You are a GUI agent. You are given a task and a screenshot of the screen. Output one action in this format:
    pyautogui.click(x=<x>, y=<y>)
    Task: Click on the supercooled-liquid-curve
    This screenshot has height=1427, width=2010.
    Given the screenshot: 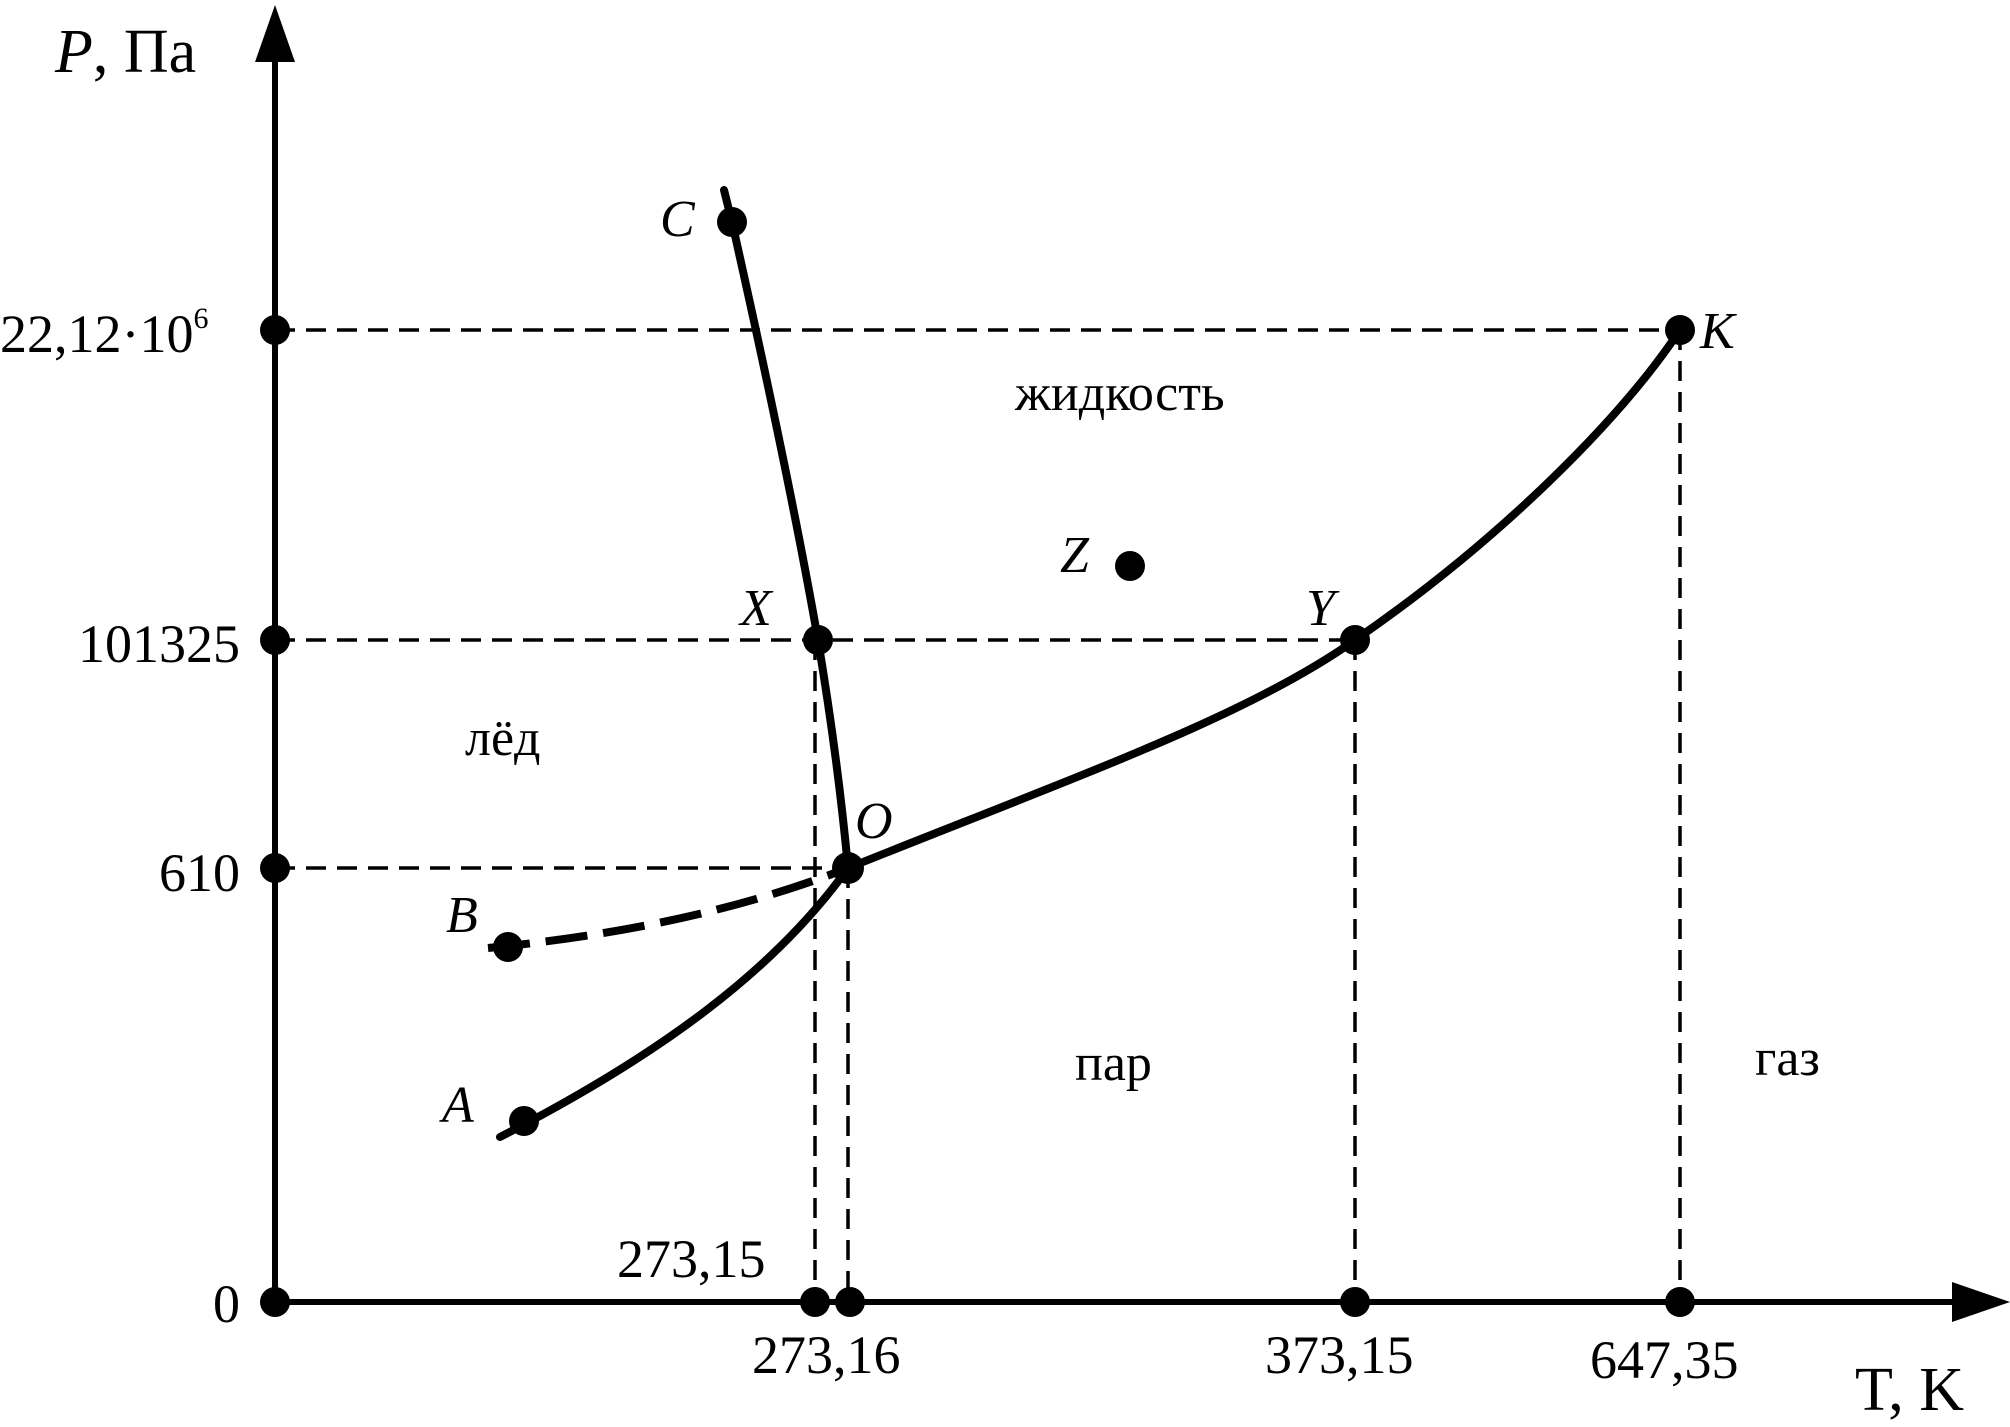 What is the action you would take?
    pyautogui.click(x=668, y=908)
    